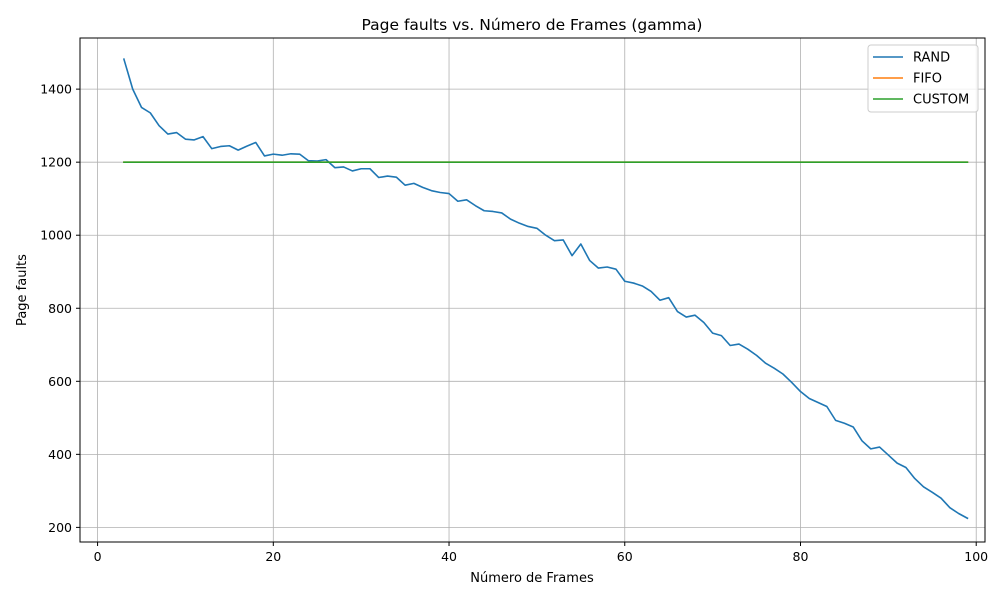 Image resolution: width=1000 pixels, height=600 pixels. I want to click on y-axis-label: Page faults, so click(22, 290).